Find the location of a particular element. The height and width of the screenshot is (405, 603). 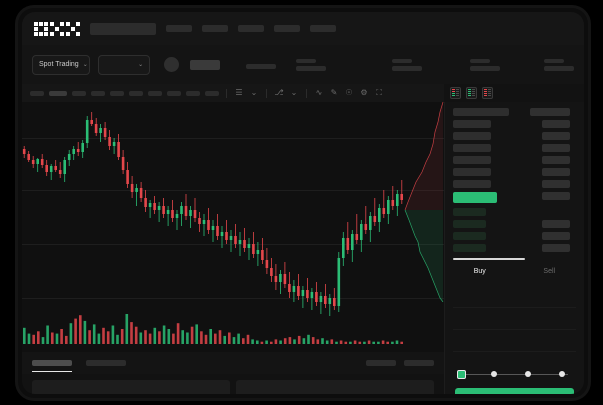

tab-order-history is located at coordinates (106, 363).